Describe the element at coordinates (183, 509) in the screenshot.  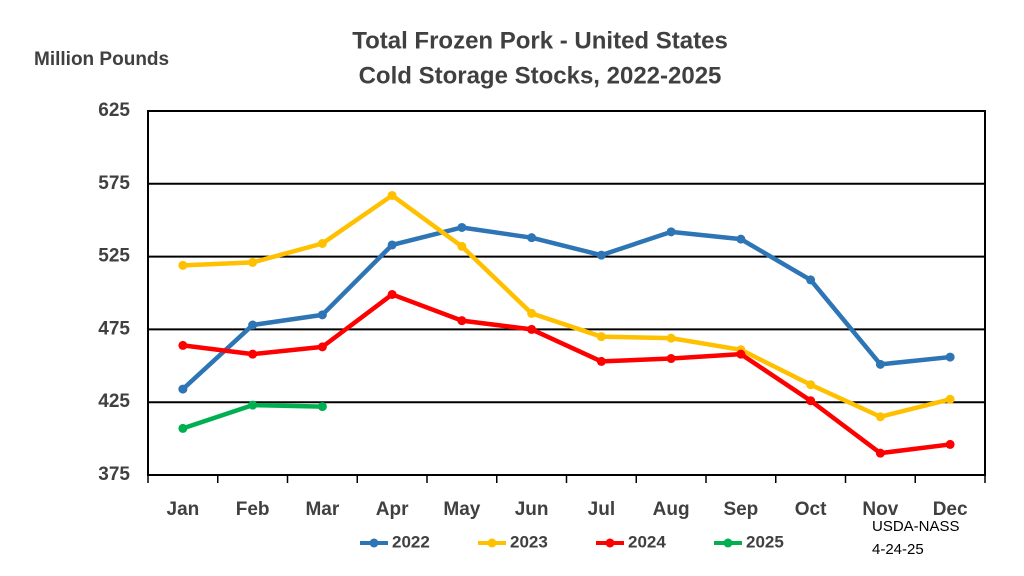
I see `x-tick-label: Jan` at that location.